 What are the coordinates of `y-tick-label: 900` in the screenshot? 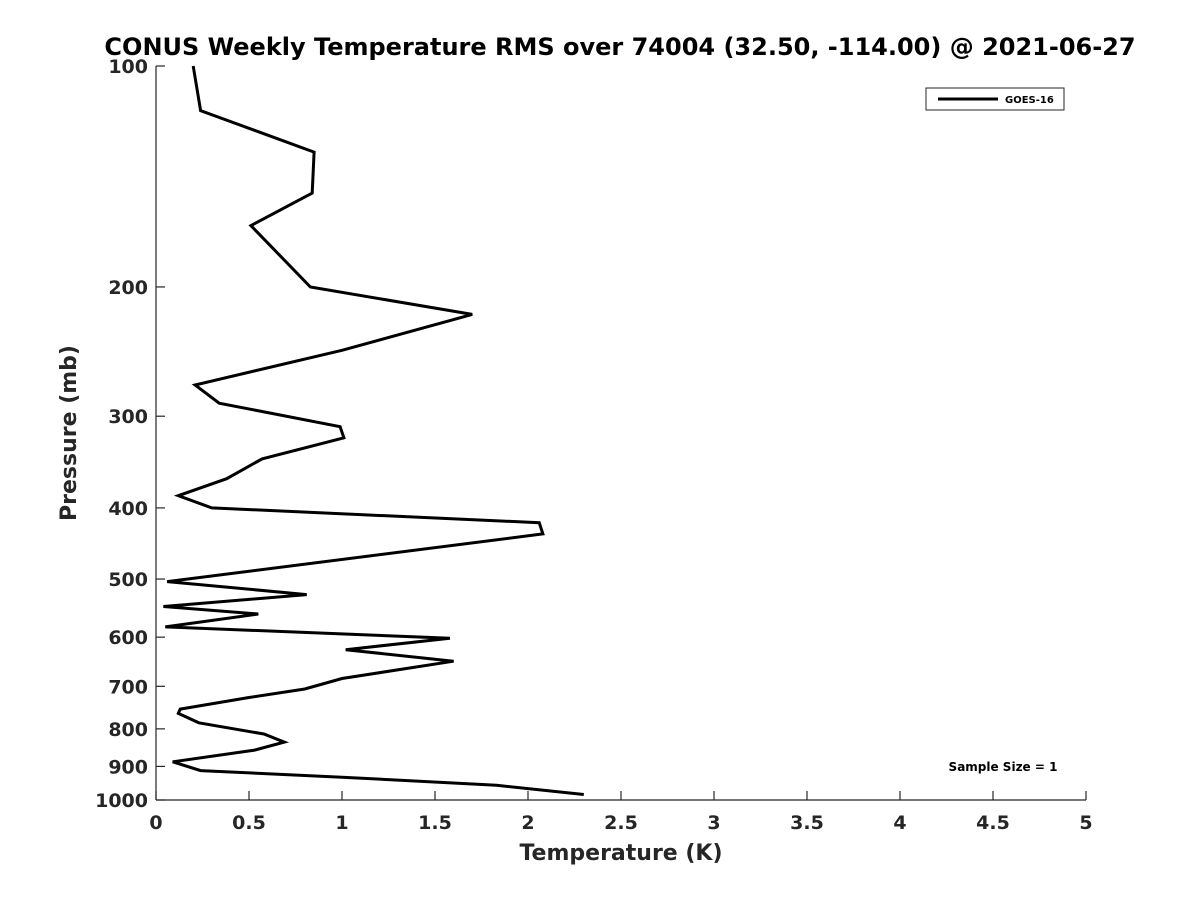 It's located at (128, 767).